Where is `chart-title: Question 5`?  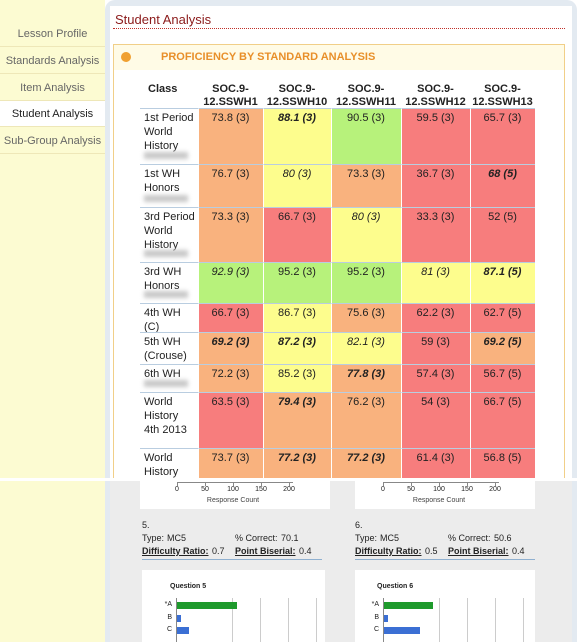
chart-title: Question 5 is located at coordinates (188, 586).